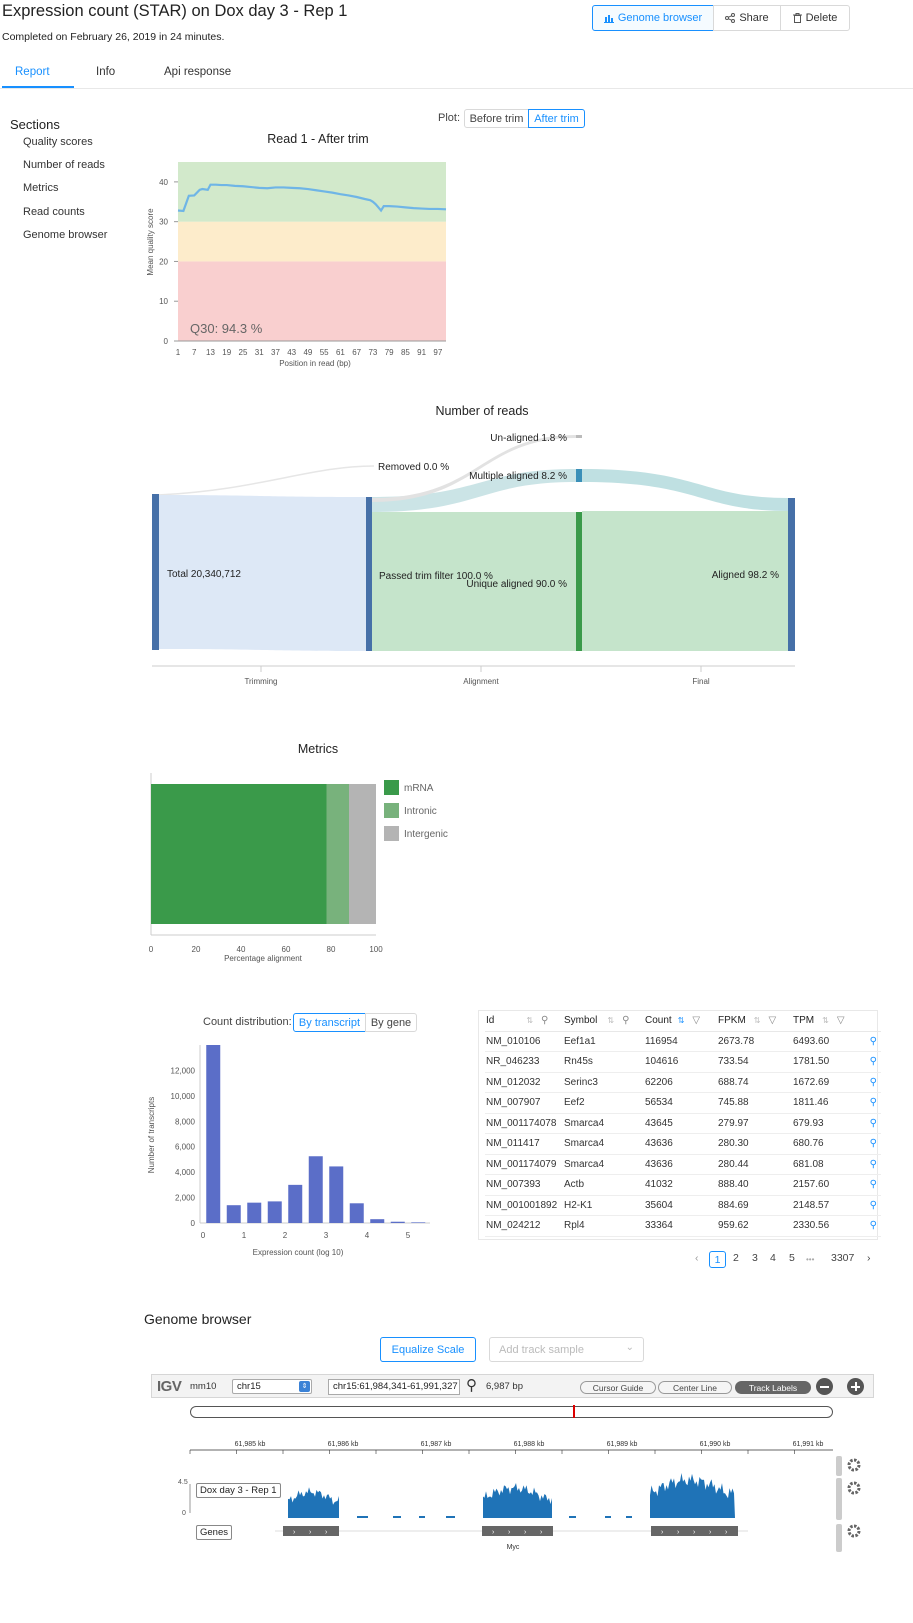 This screenshot has width=913, height=1623. Describe the element at coordinates (41, 188) in the screenshot. I see `sidebar-item-metrics: Metrics` at that location.